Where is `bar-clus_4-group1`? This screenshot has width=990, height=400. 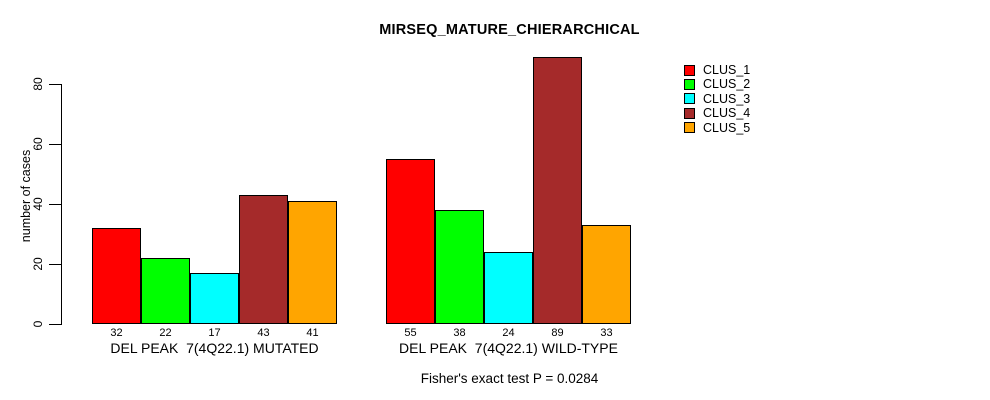
bar-clus_4-group1 is located at coordinates (263, 259).